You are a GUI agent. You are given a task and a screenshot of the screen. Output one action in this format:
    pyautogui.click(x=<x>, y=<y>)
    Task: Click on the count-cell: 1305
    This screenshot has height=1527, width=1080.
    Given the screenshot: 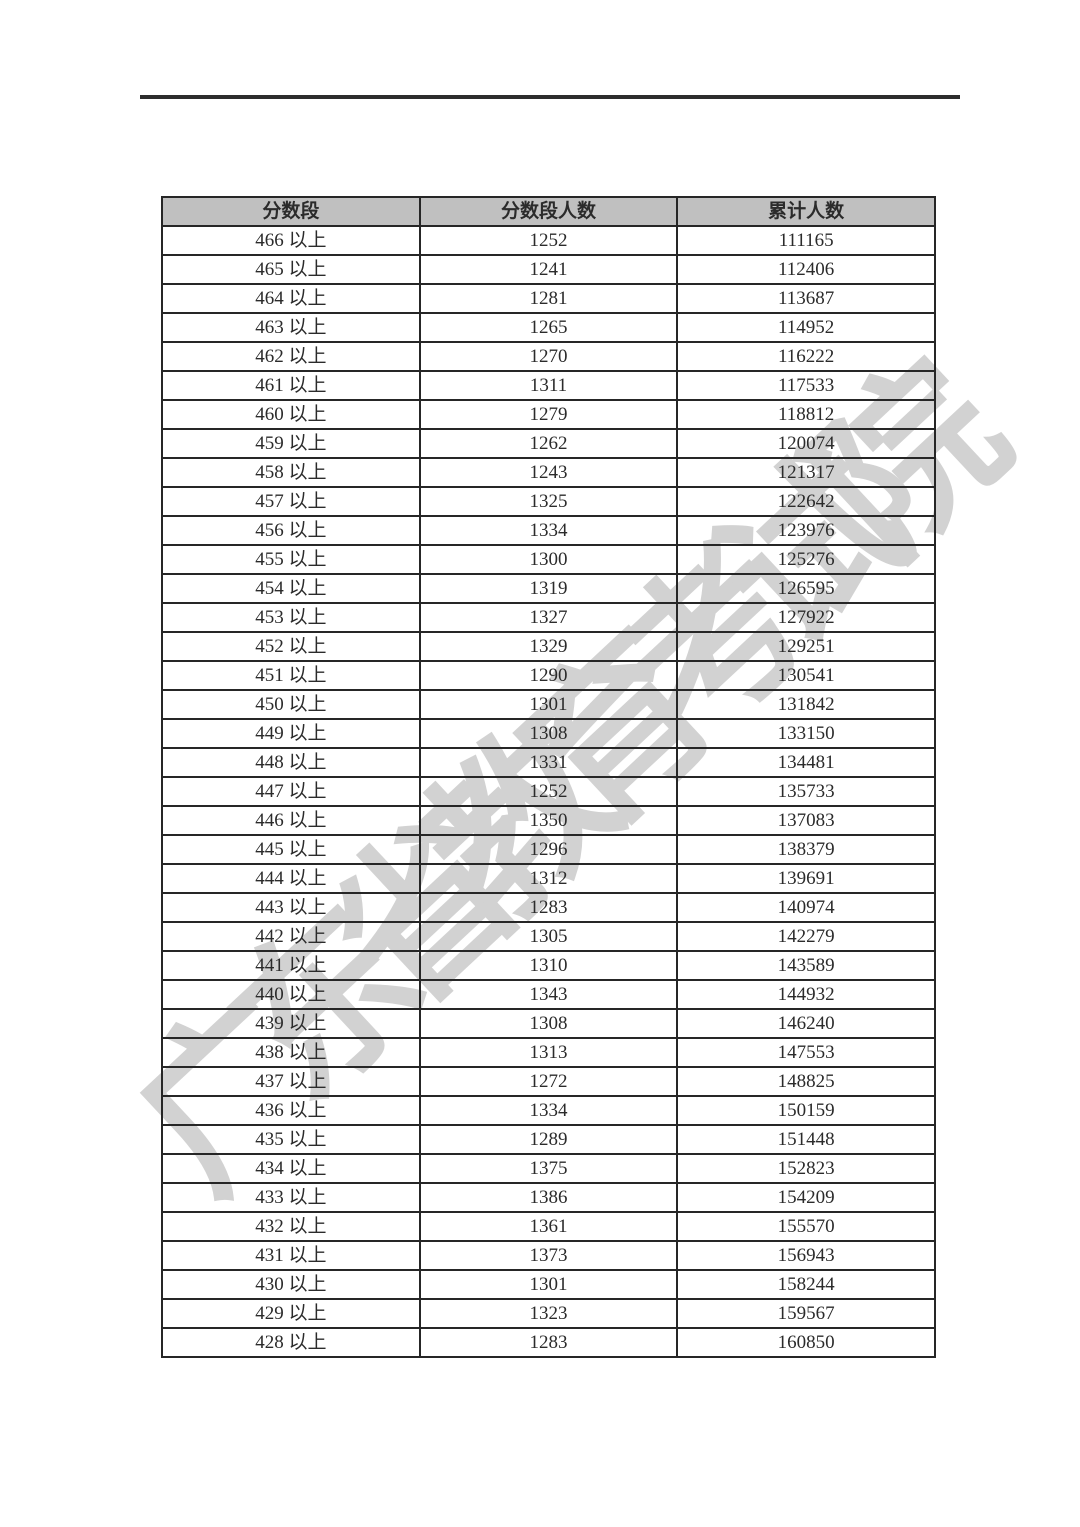 What is the action you would take?
    pyautogui.click(x=548, y=936)
    